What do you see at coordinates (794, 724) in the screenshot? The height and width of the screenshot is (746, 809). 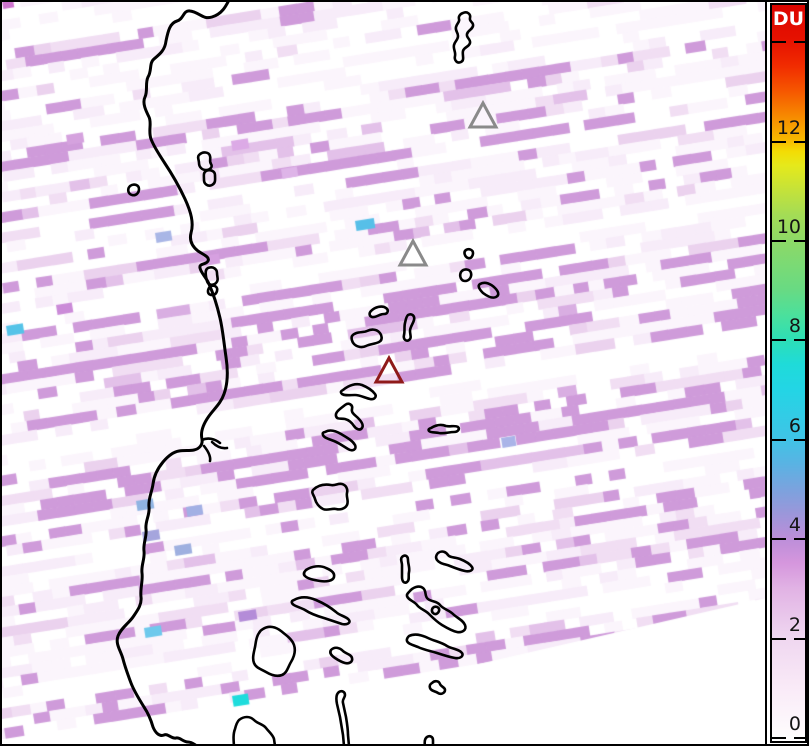 I see `colorbar-tick-label: 0` at bounding box center [794, 724].